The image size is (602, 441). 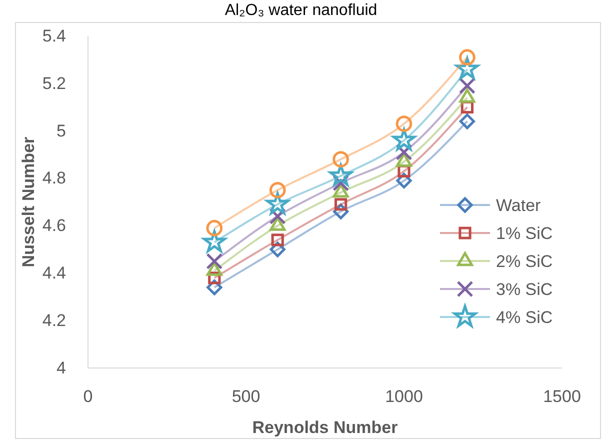 I want to click on y-tick-label: 5.2, so click(x=54, y=83).